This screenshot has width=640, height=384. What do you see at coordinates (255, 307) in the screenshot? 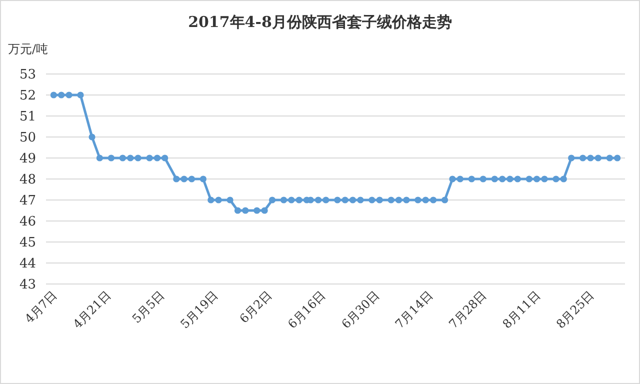
I see `x-tick-label: 6月2日` at bounding box center [255, 307].